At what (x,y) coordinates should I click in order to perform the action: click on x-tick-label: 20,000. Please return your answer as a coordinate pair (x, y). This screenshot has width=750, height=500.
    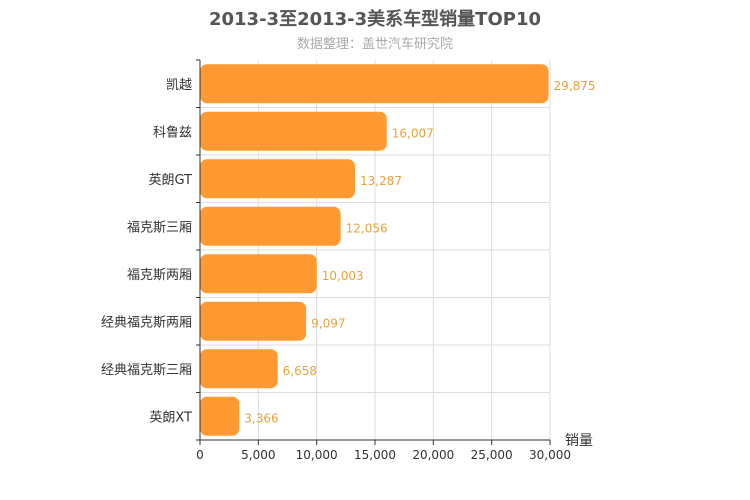
    Looking at the image, I should click on (433, 455).